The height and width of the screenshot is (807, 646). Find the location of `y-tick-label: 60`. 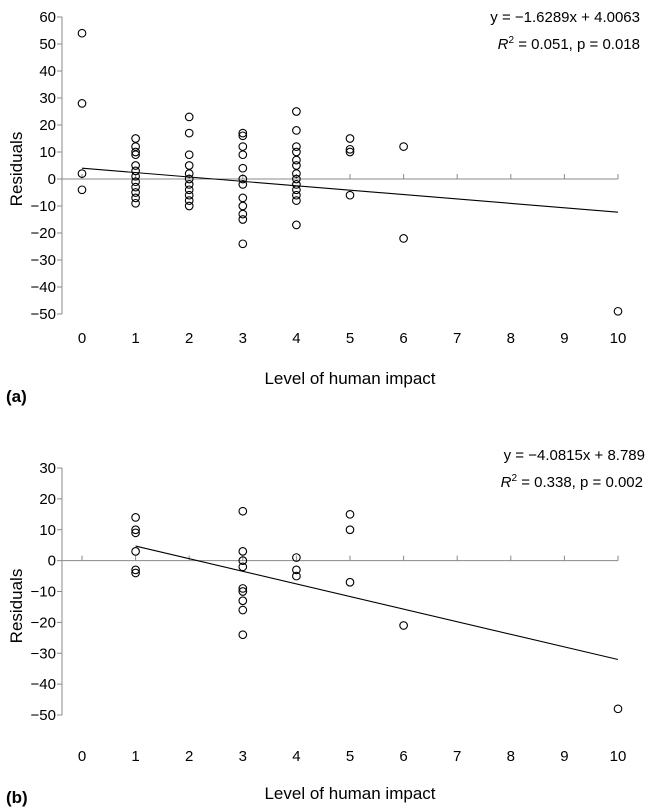

y-tick-label: 60 is located at coordinates (47, 17).